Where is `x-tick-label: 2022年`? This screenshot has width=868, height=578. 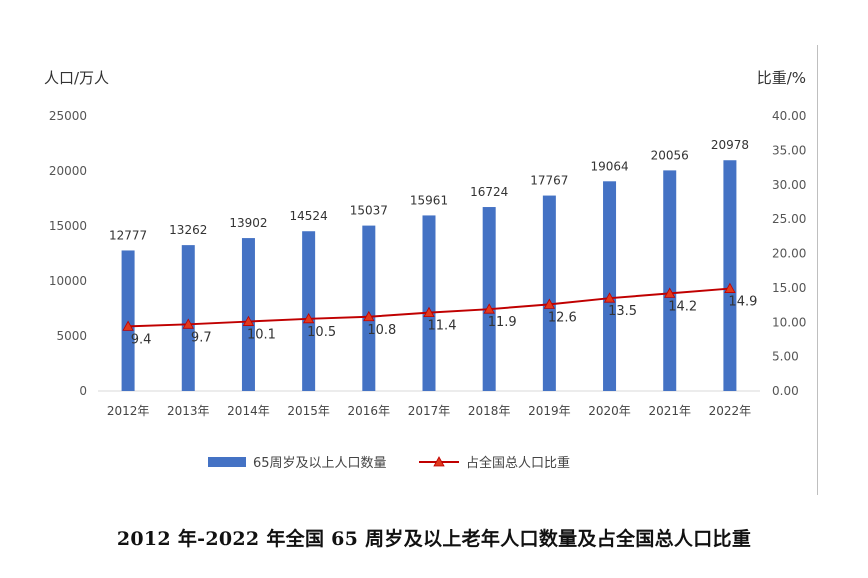 x-tick-label: 2022年 is located at coordinates (730, 411).